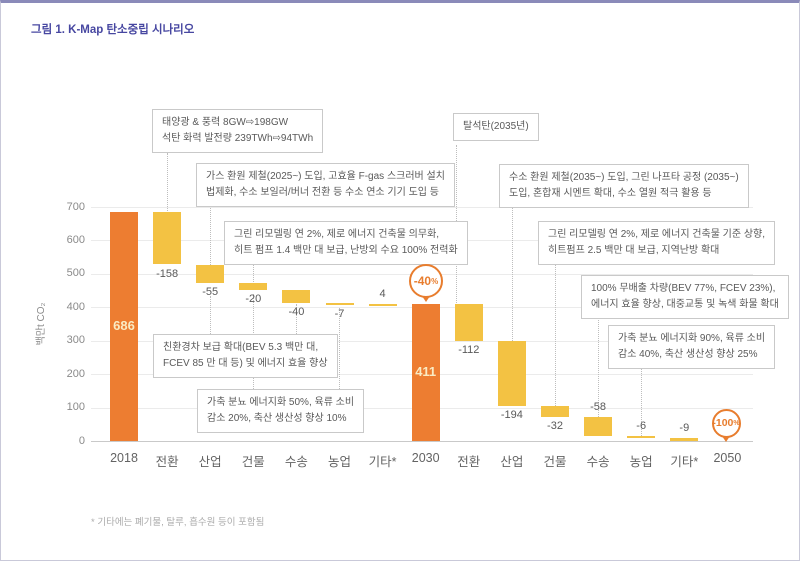 This screenshot has height=561, width=800. I want to click on gridline, so click(422, 207).